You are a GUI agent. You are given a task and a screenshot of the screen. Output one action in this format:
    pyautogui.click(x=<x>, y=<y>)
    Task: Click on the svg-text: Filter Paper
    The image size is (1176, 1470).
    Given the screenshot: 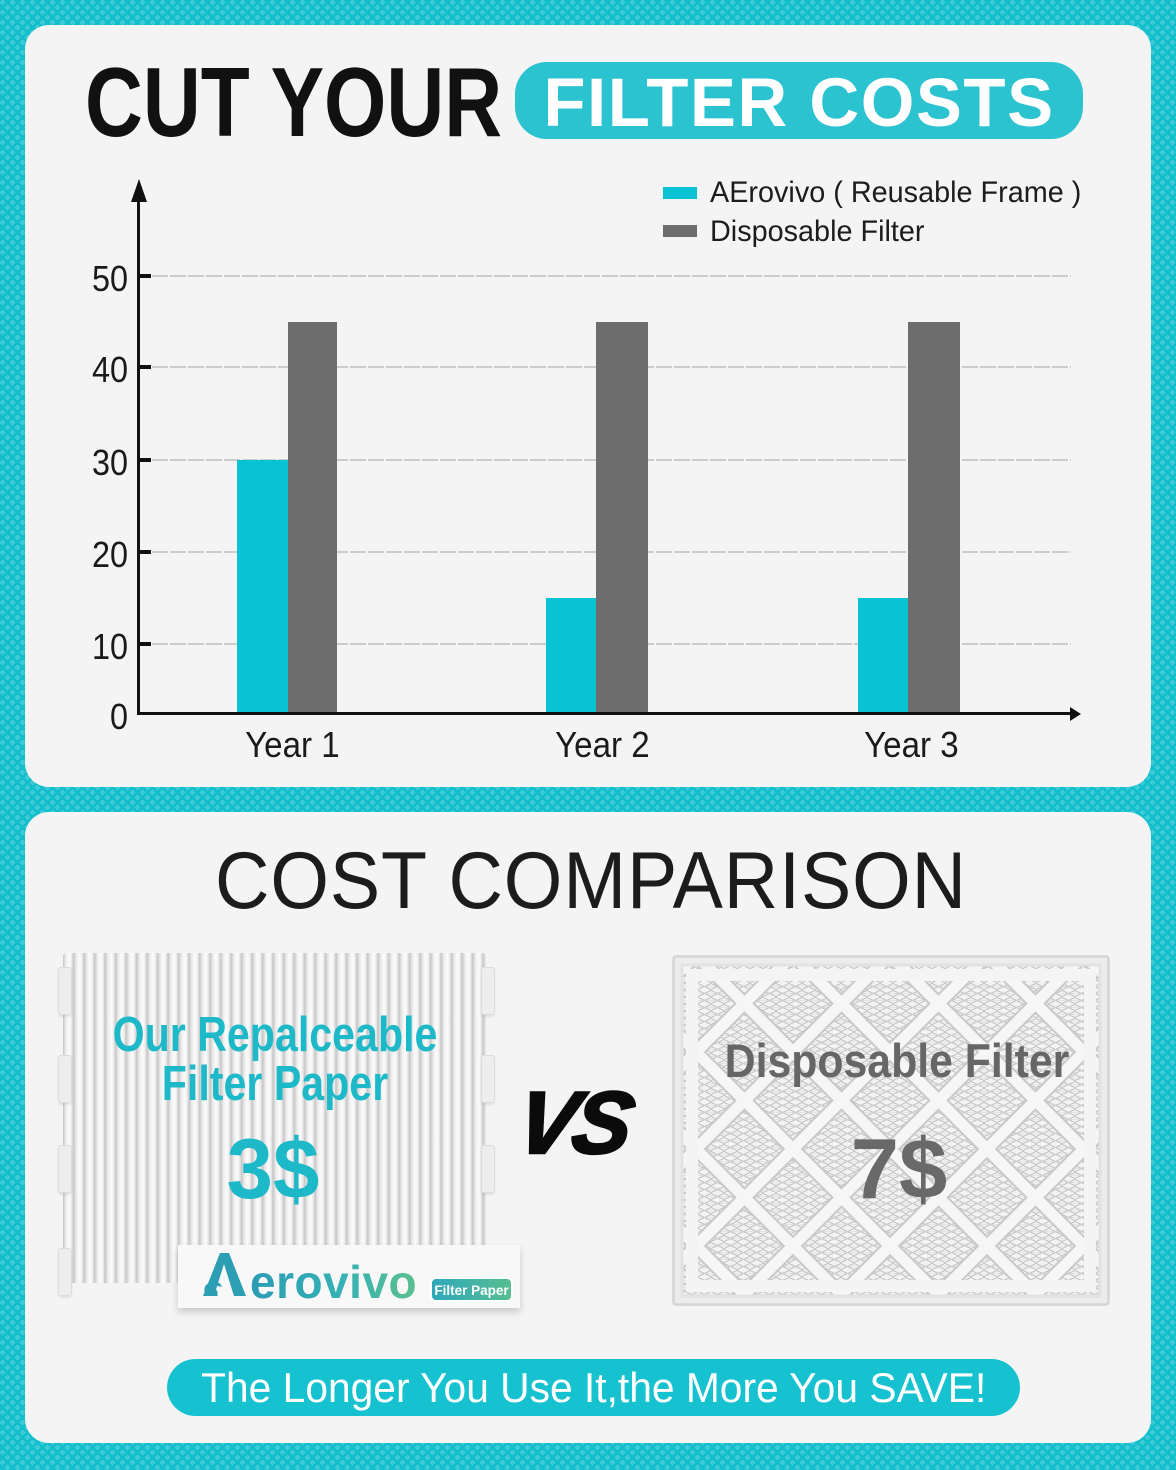 What is the action you would take?
    pyautogui.click(x=471, y=1290)
    